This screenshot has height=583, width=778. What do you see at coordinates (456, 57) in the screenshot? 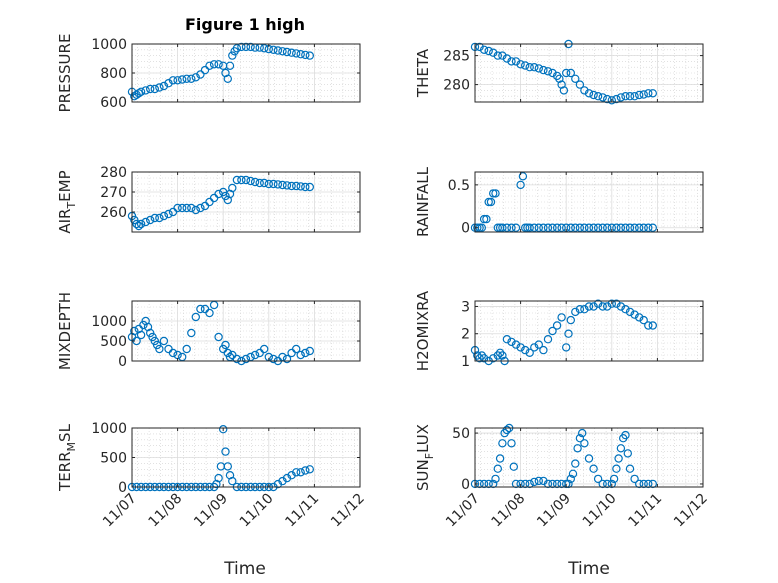
I see `y-tick-label: 285` at bounding box center [456, 57].